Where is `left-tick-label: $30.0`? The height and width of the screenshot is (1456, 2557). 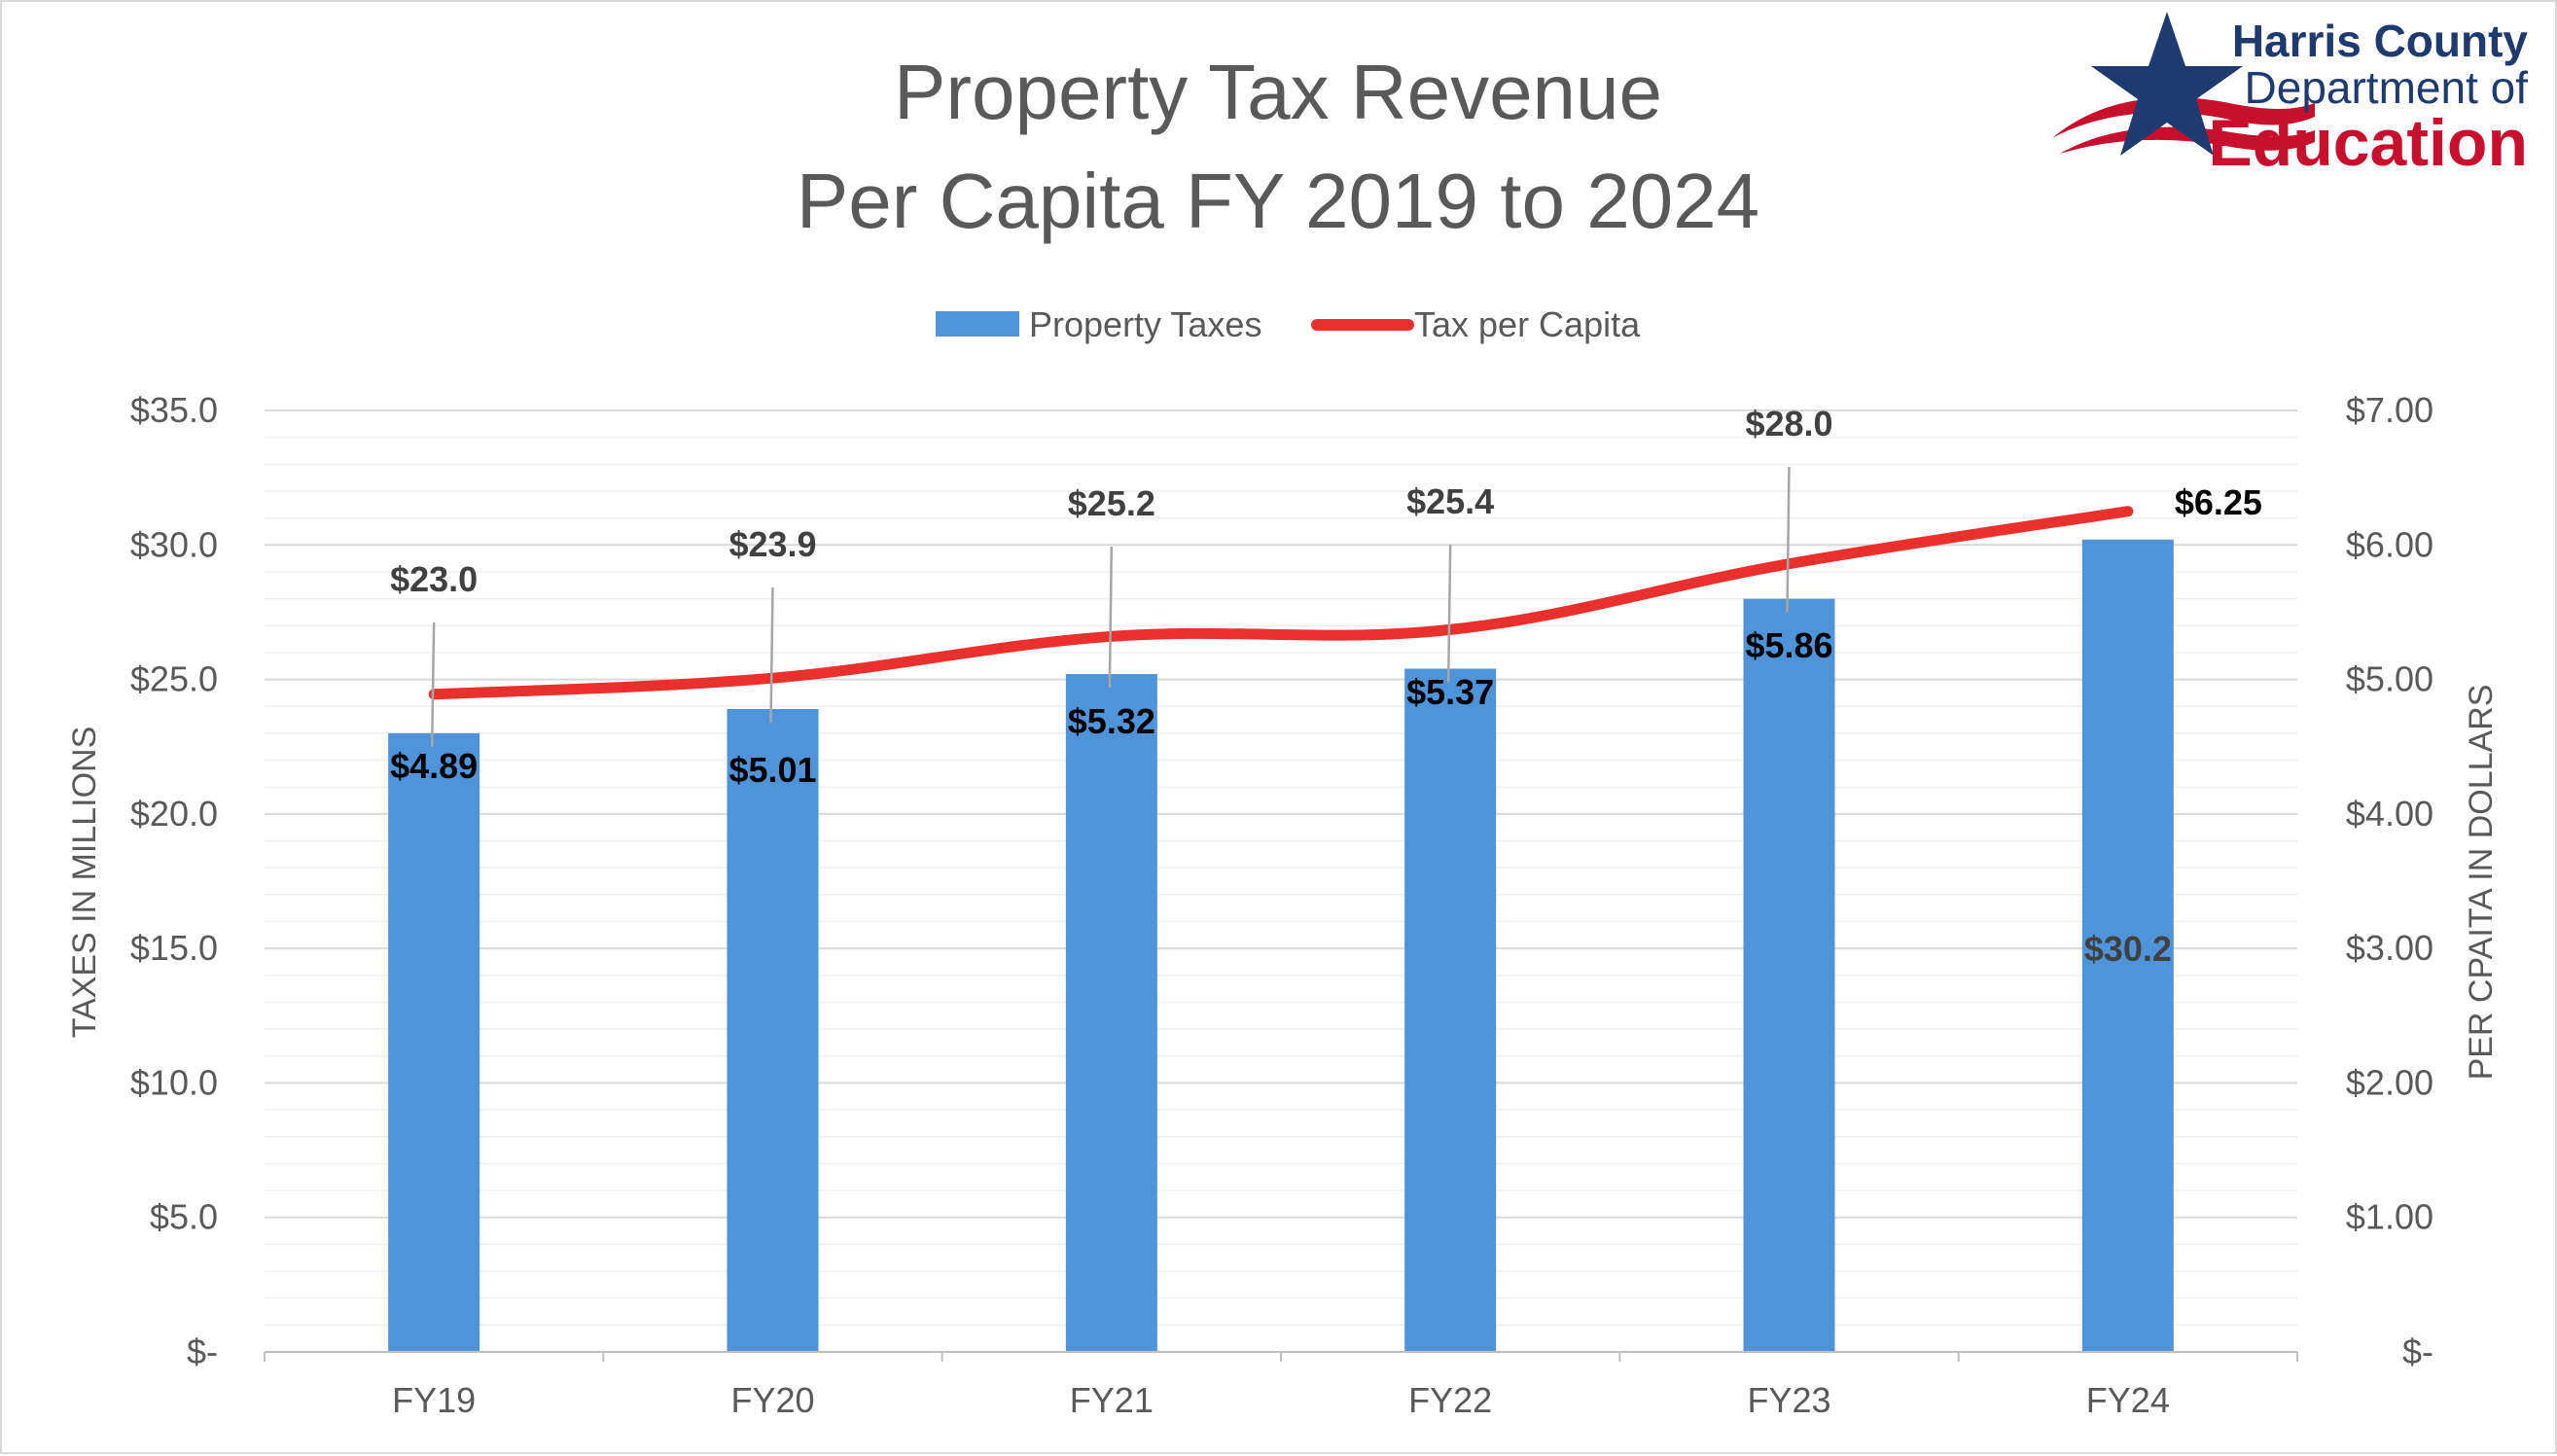 left-tick-label: $30.0 is located at coordinates (174, 544).